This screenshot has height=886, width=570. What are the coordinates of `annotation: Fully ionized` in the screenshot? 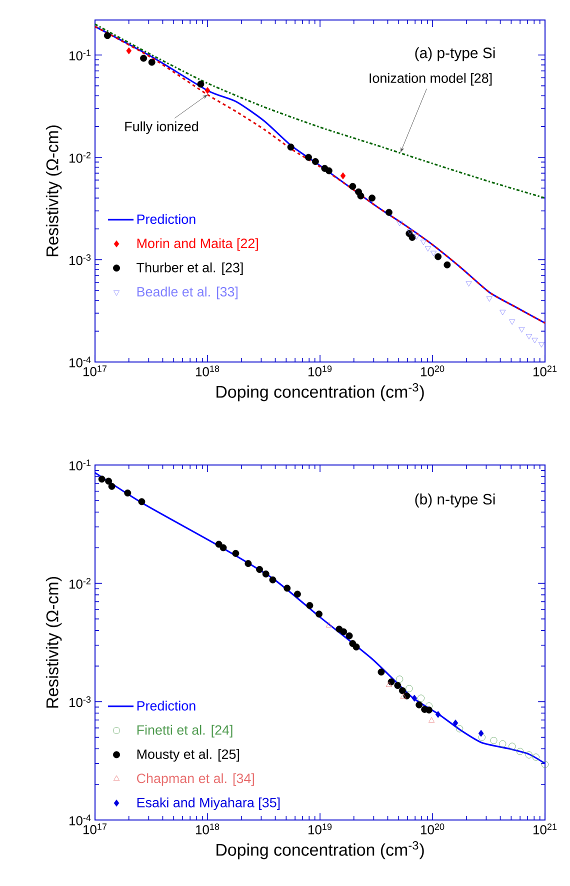 It's located at (161, 127).